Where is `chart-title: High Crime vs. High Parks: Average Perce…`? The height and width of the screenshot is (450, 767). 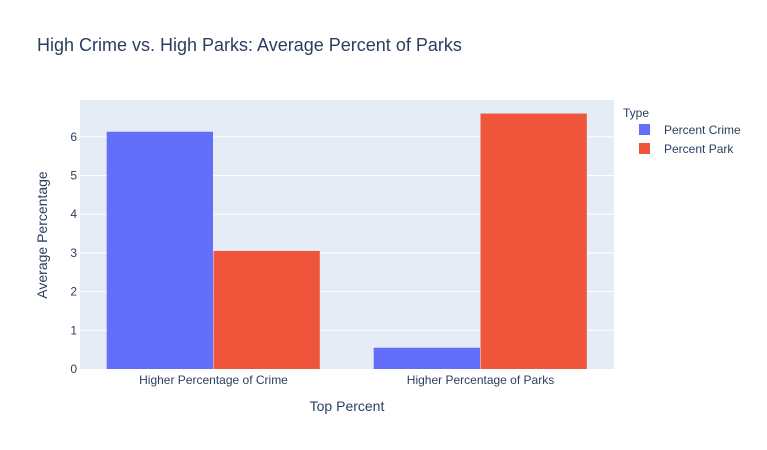
chart-title: High Crime vs. High Parks: Average Perce… is located at coordinates (249, 45).